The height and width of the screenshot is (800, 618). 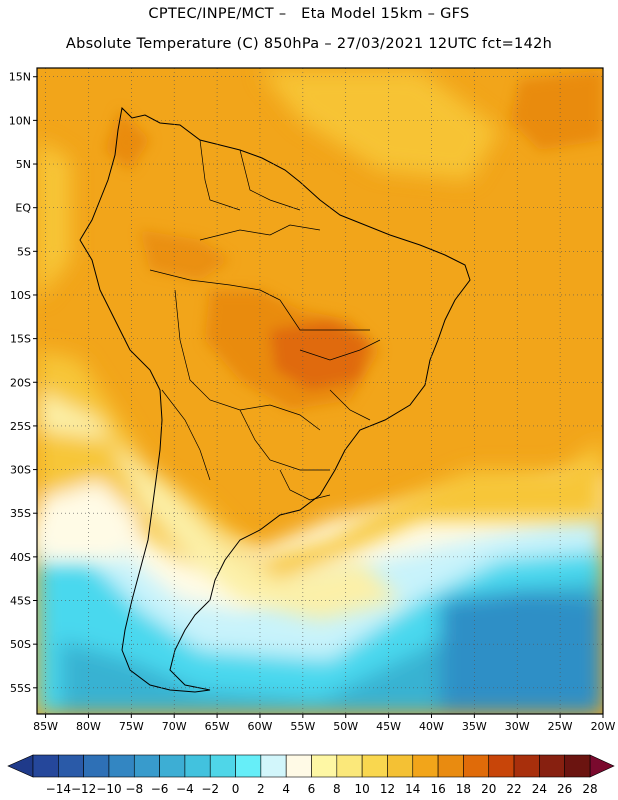 I want to click on lon-label: 45W, so click(x=388, y=726).